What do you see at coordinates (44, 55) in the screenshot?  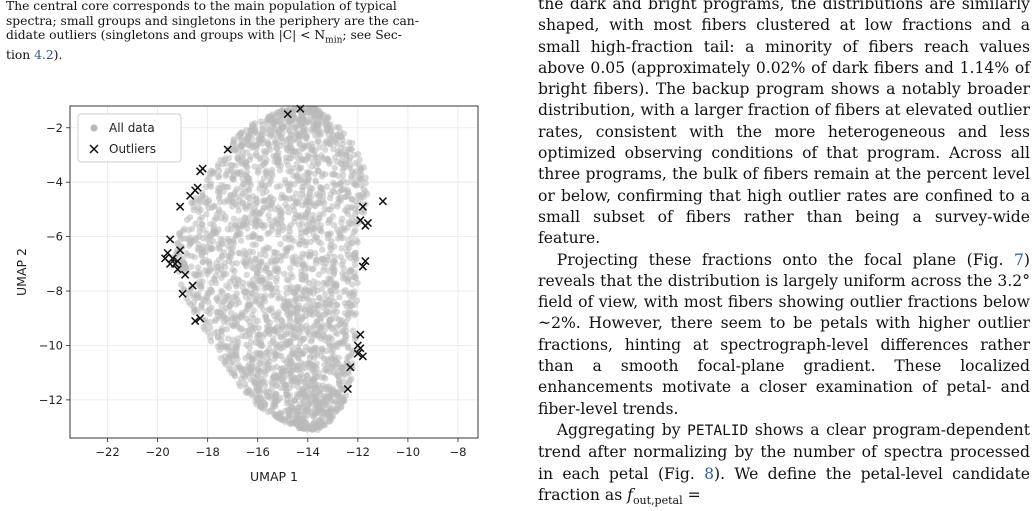 I see `section-ref-link: 4.2` at bounding box center [44, 55].